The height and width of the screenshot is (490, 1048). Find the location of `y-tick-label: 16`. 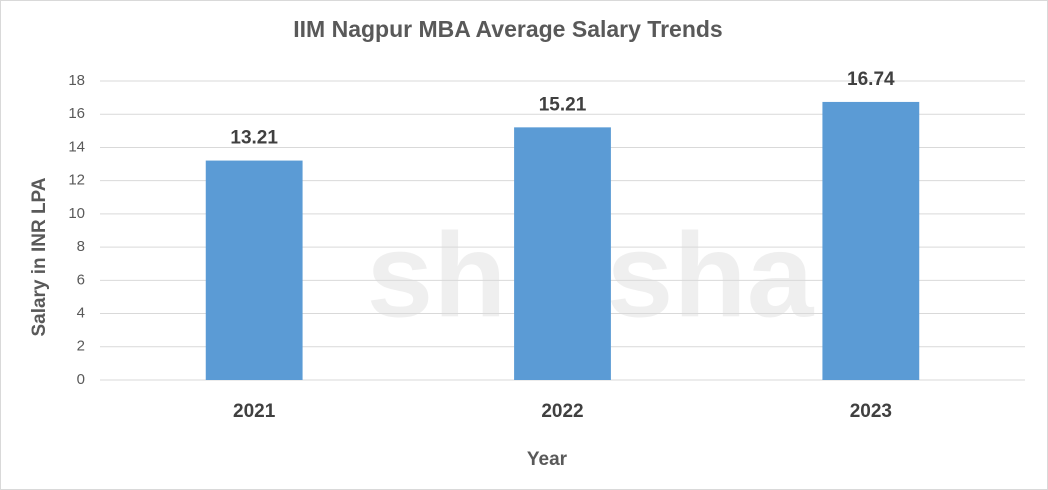

y-tick-label: 16 is located at coordinates (76, 113).